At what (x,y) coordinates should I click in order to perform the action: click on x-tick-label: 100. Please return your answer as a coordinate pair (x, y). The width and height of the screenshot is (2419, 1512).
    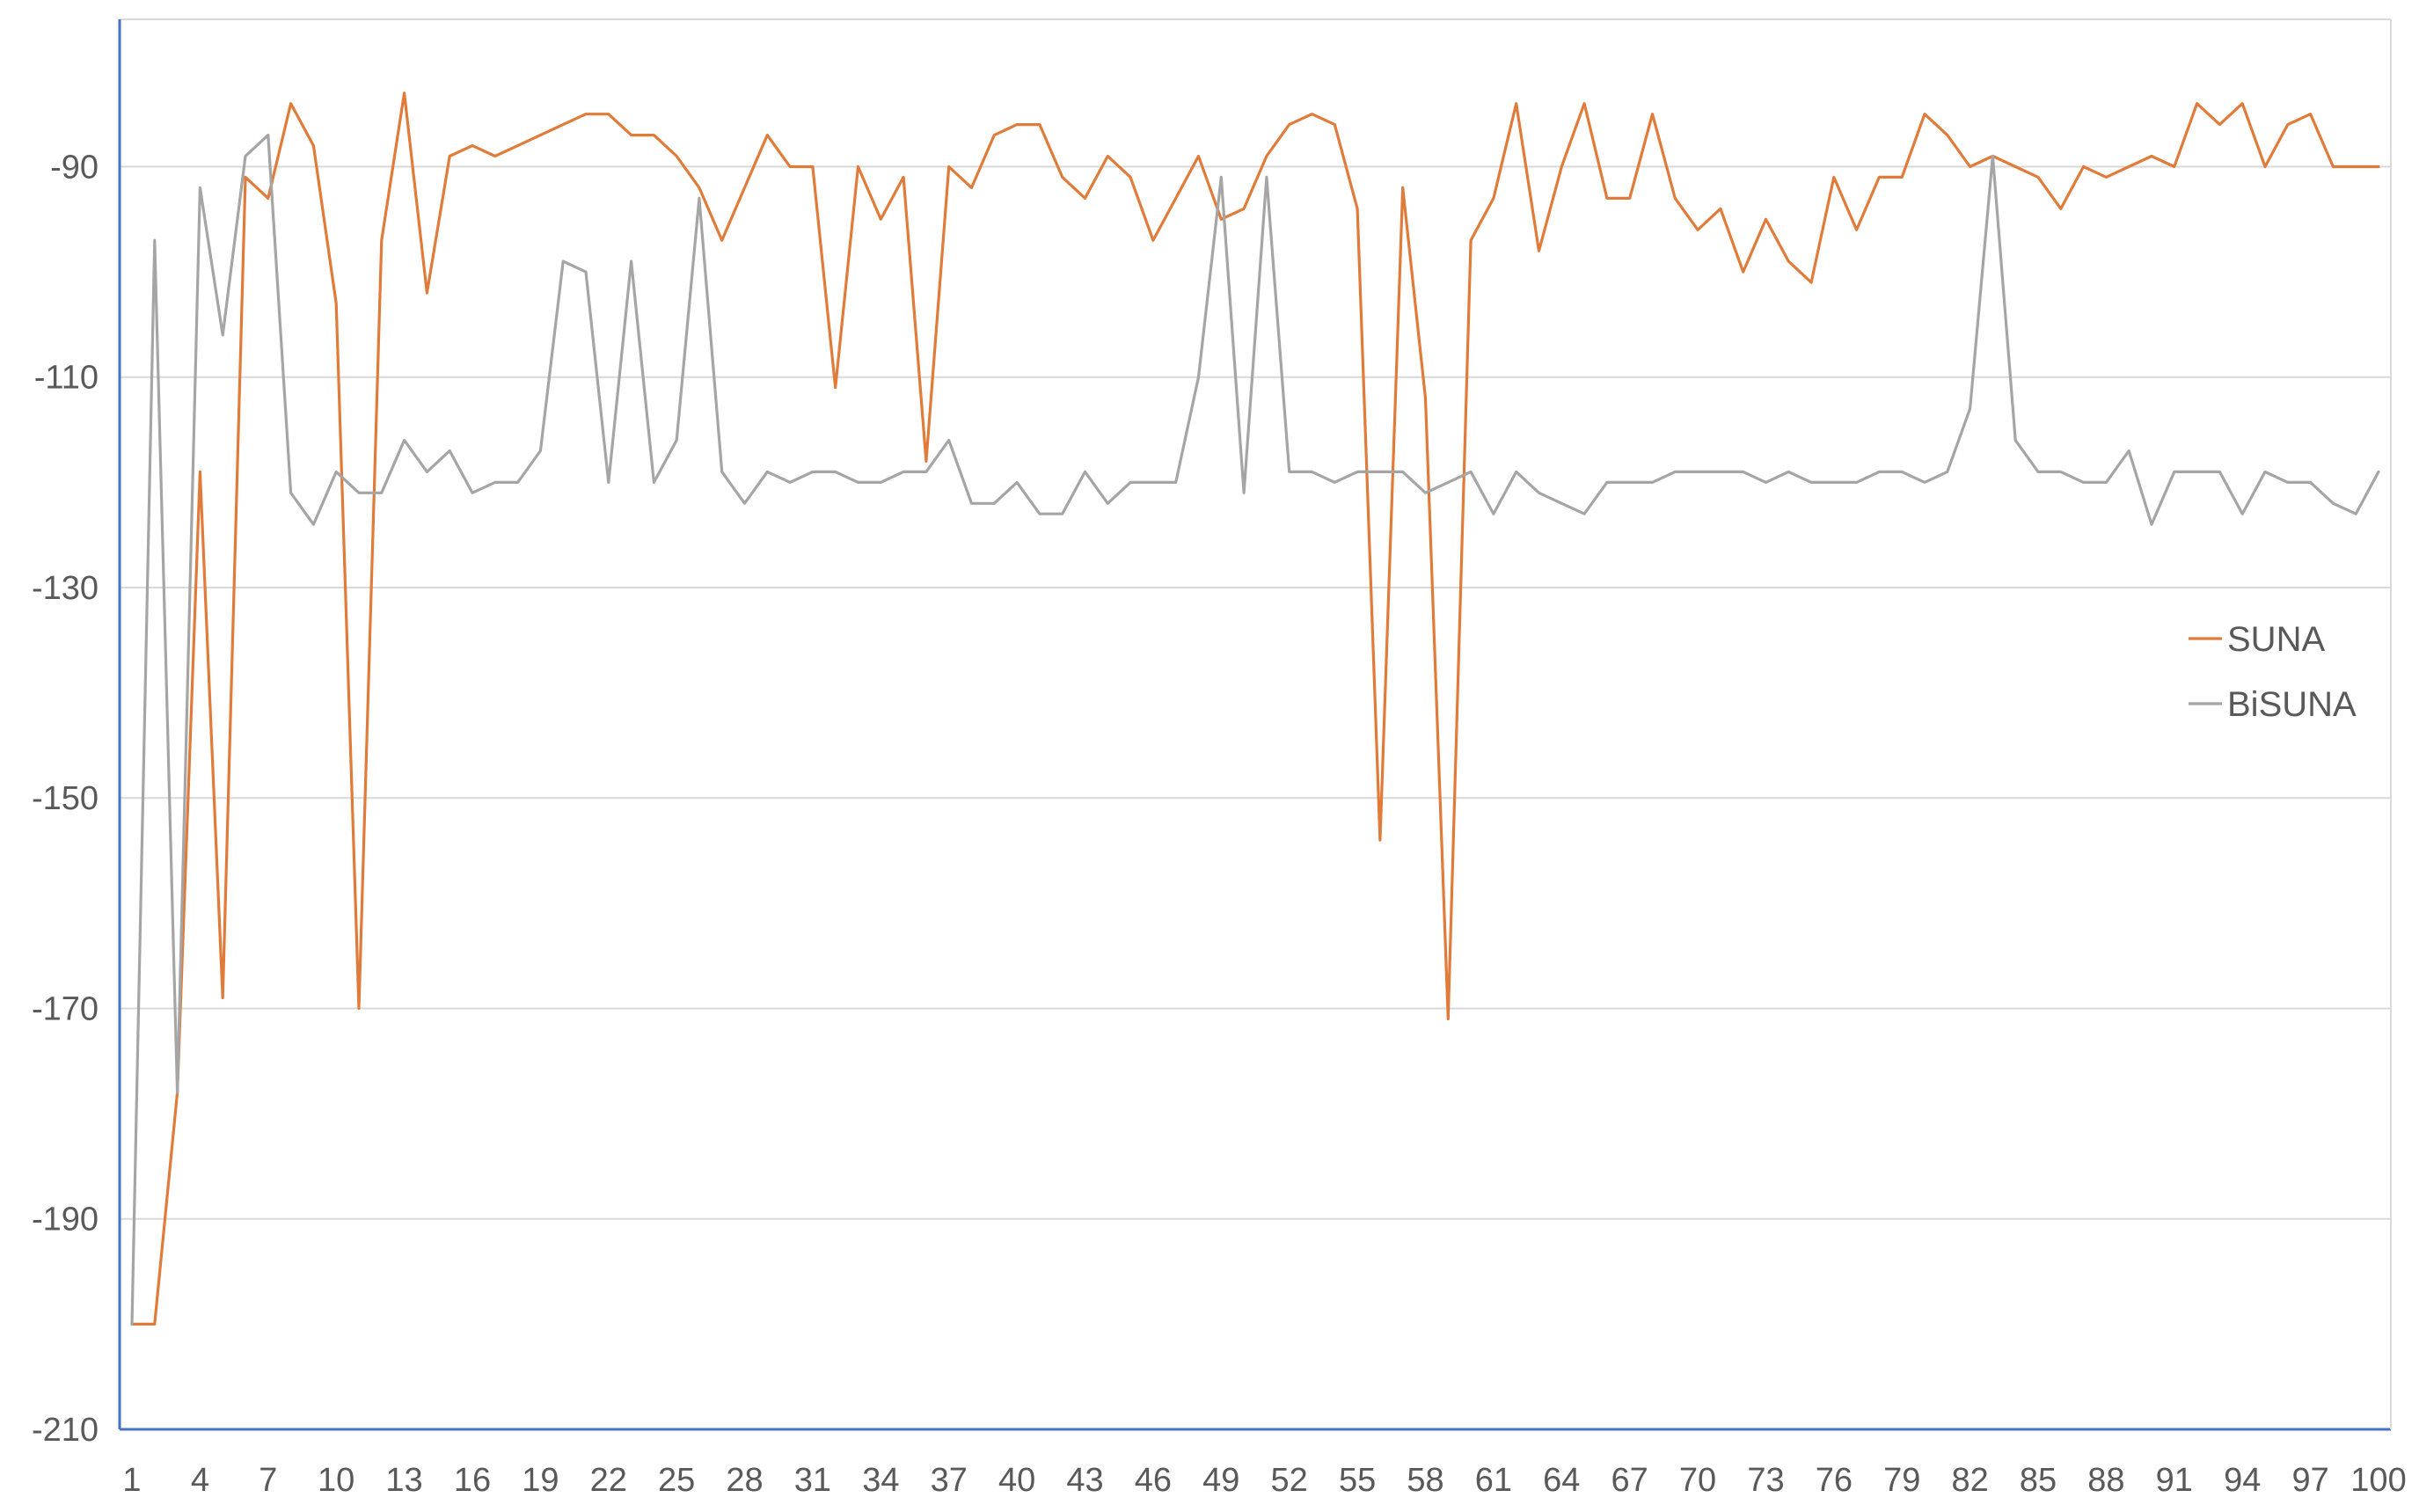
    Looking at the image, I should click on (2378, 1480).